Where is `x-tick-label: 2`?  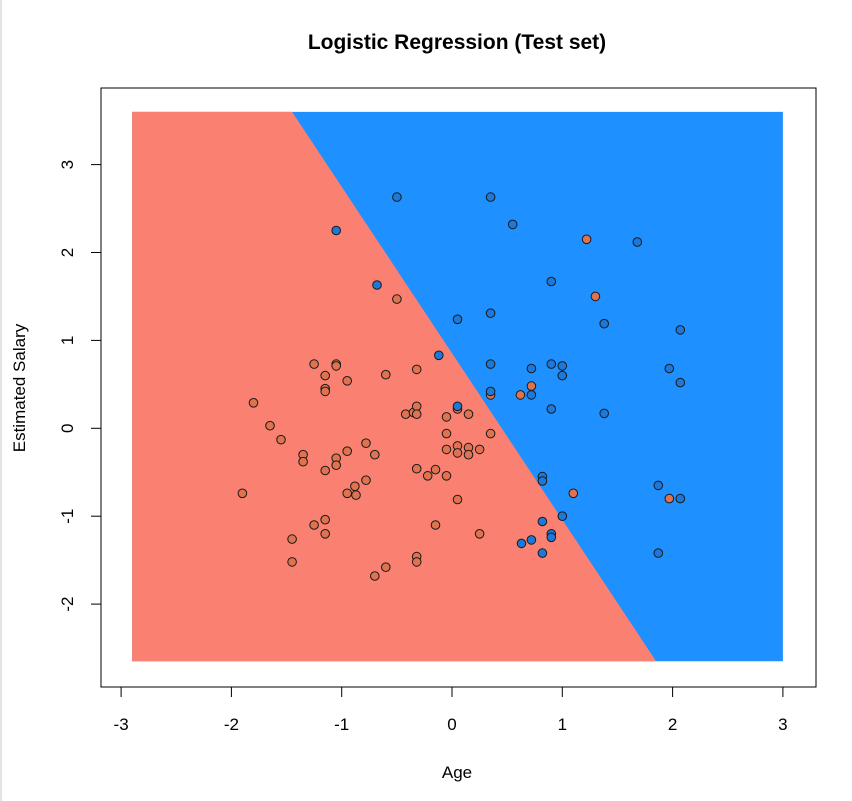 x-tick-label: 2 is located at coordinates (672, 724).